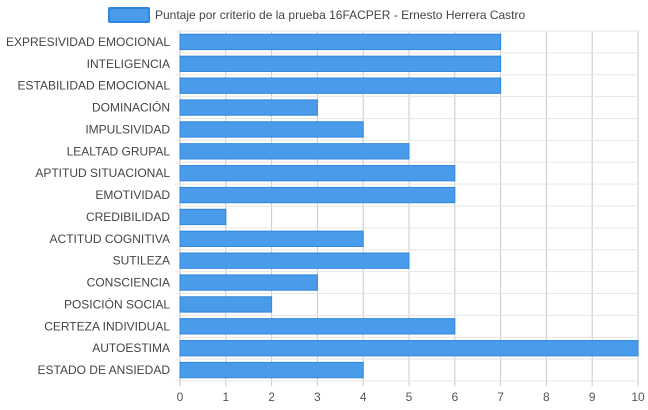 The image size is (648, 410). I want to click on category-label: APTITUD SITUACIONAL, so click(102, 173).